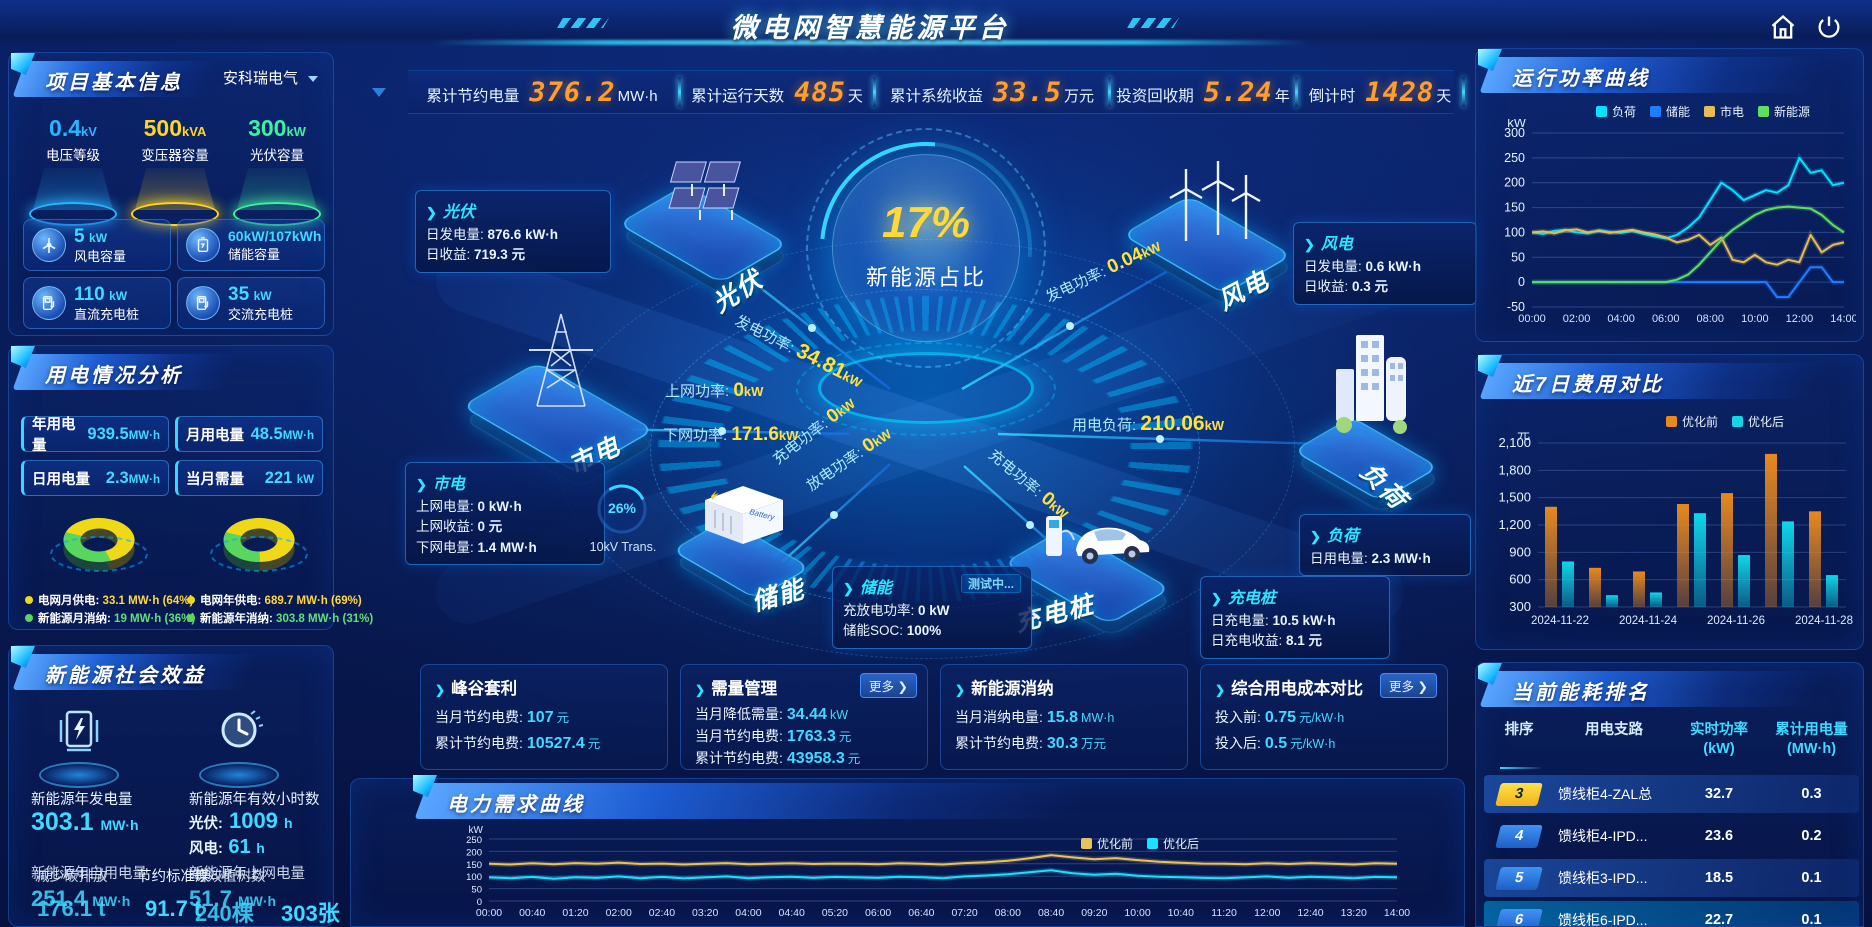 The image size is (1872, 927). Describe the element at coordinates (731, 434) in the screenshot. I see `down-grid-power-label: 下网功率: 171.6kW` at that location.